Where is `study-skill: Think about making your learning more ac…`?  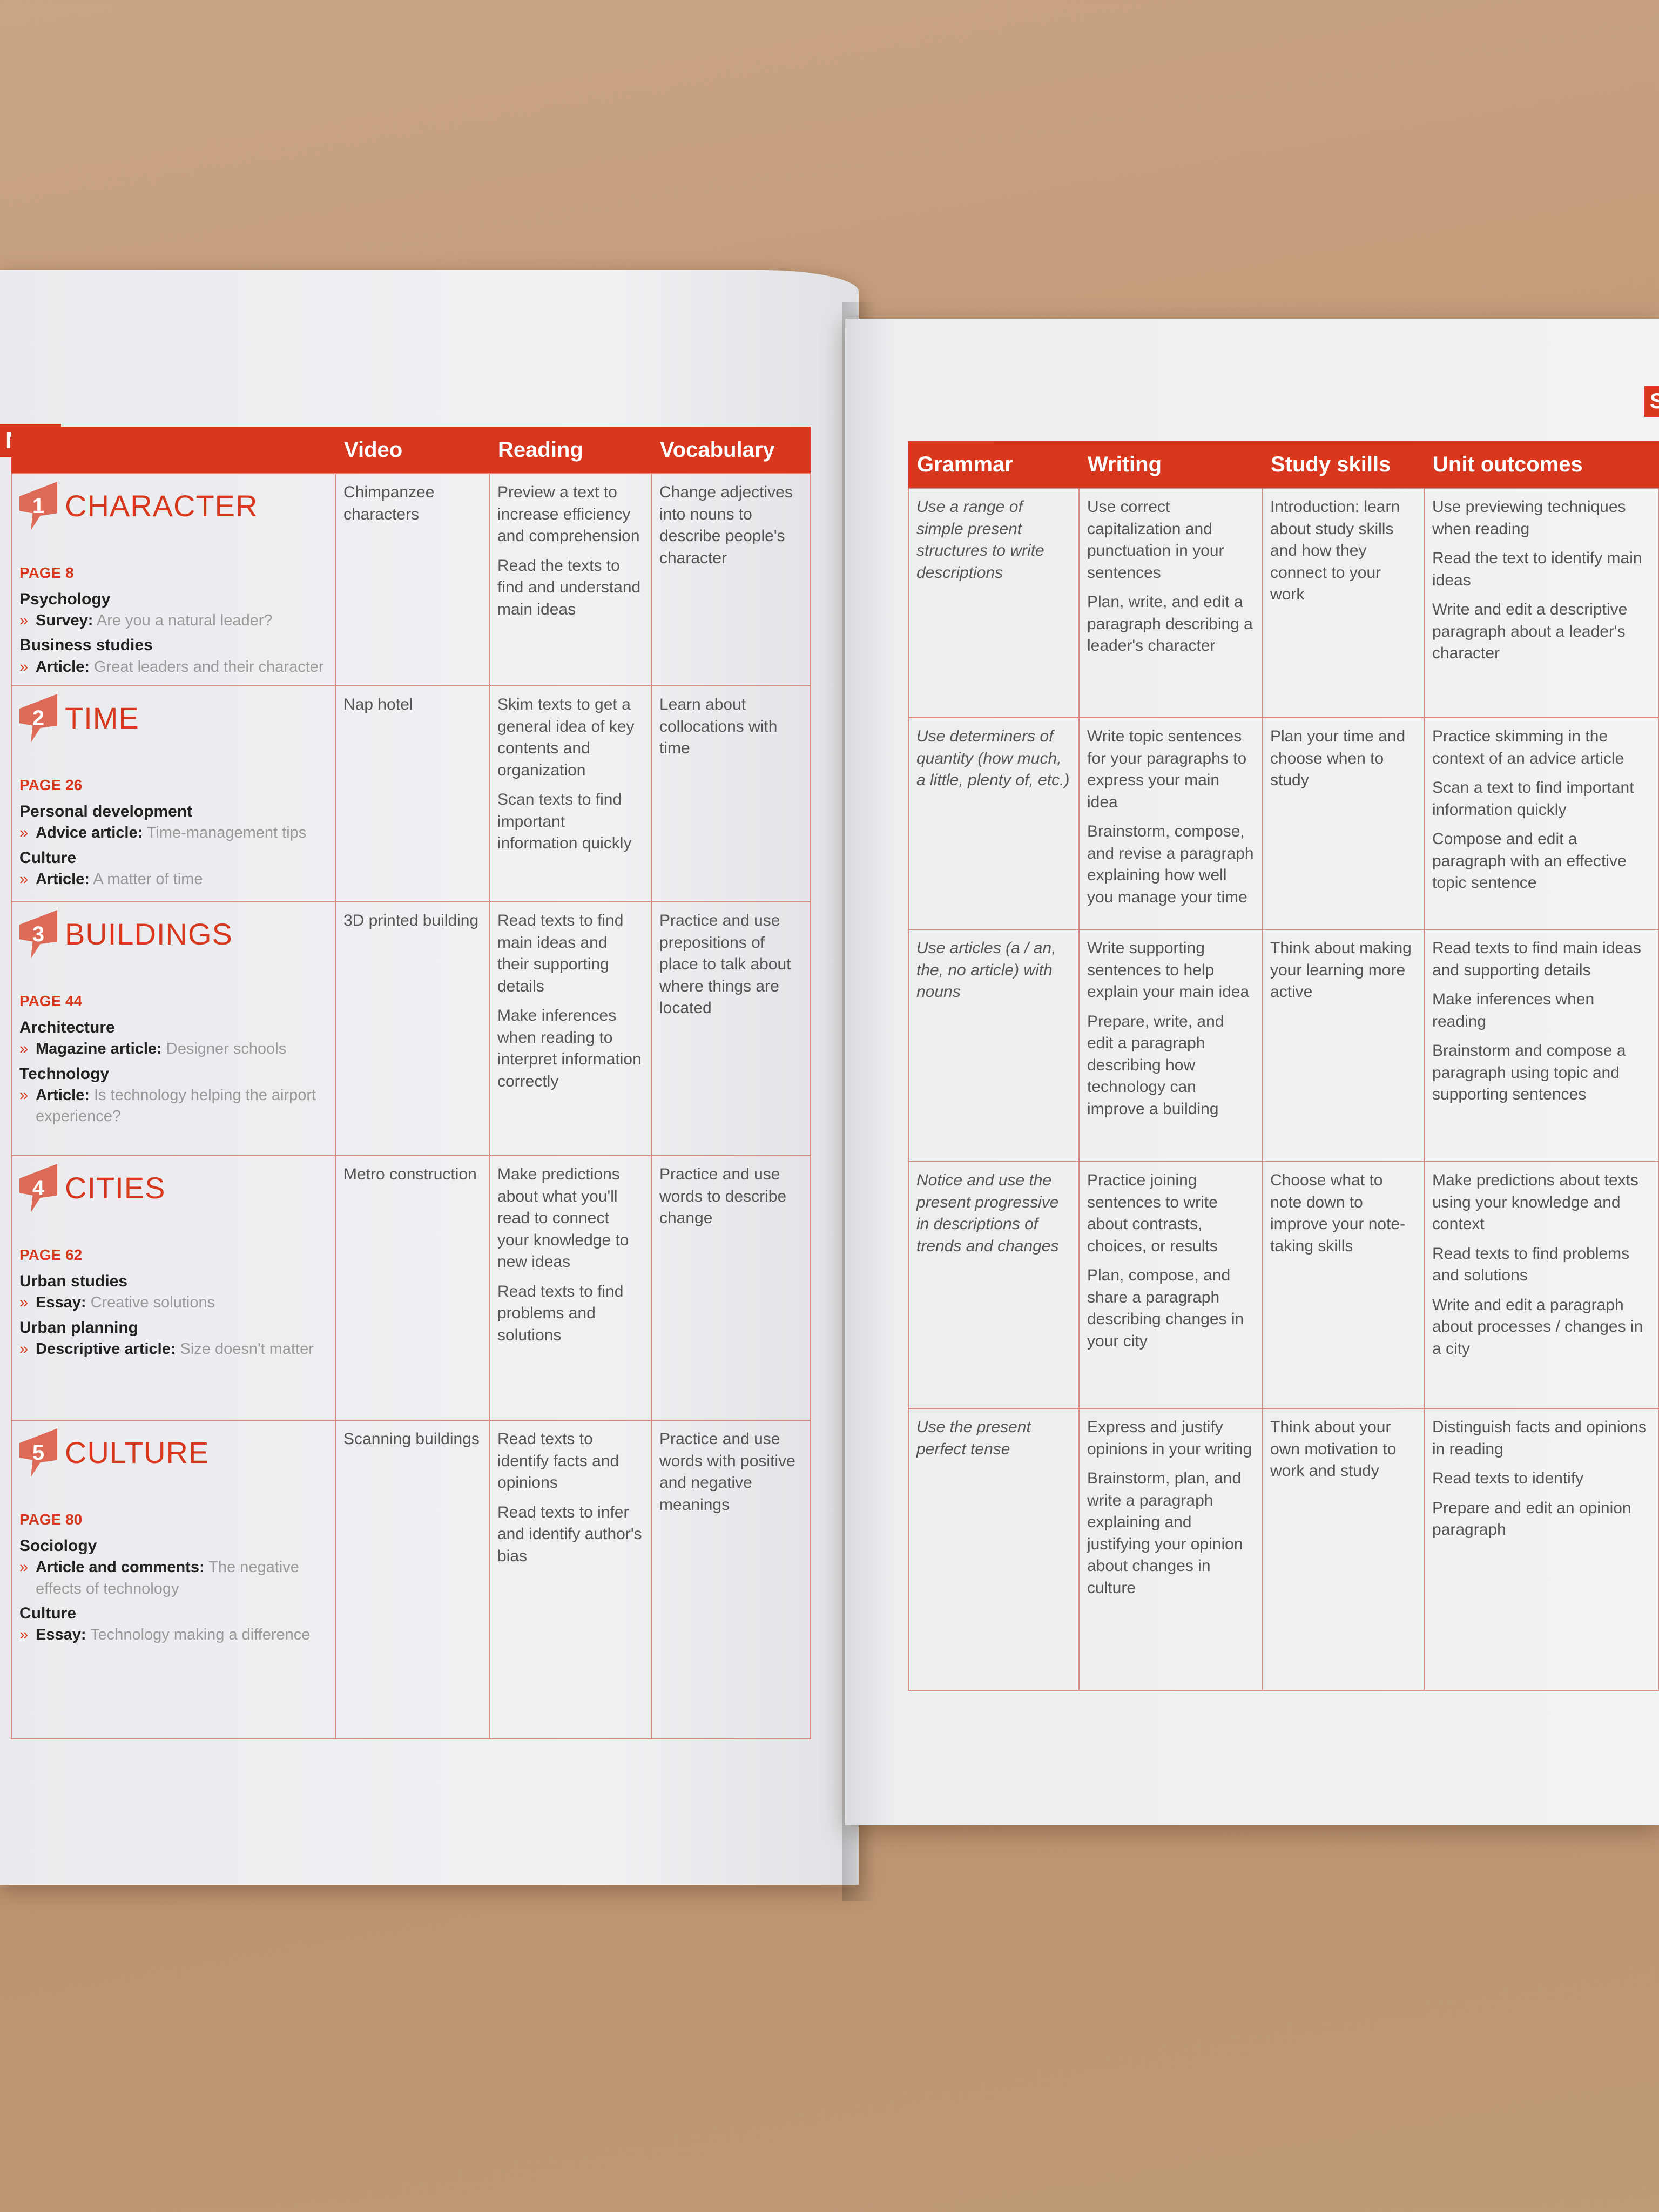
study-skill: Think about making your learning more ac… is located at coordinates (1341, 970).